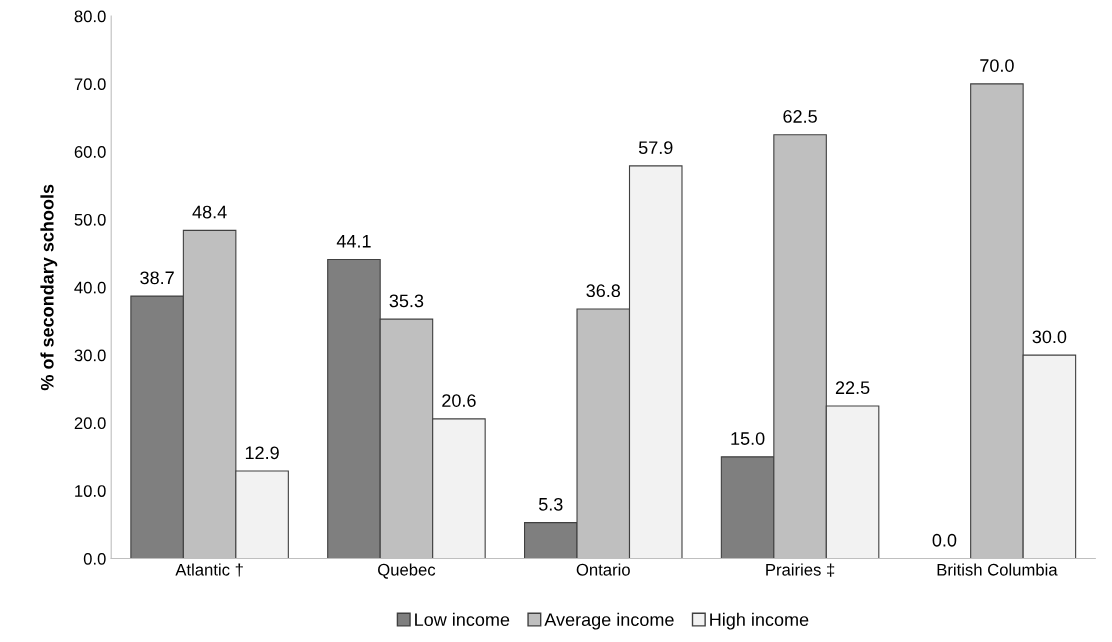  What do you see at coordinates (90, 423) in the screenshot?
I see `y-tick-label: 20.0` at bounding box center [90, 423].